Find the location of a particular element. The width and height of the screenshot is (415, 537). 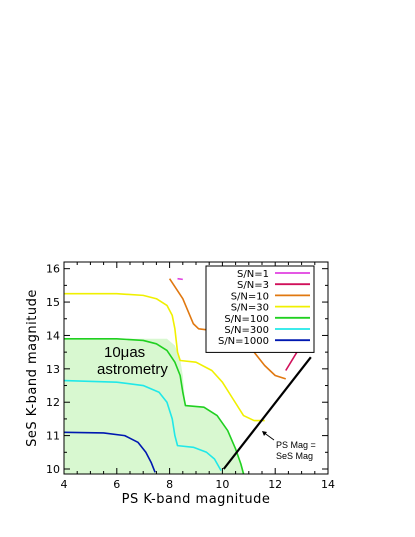

x-tick-label: 10 is located at coordinates (222, 484).